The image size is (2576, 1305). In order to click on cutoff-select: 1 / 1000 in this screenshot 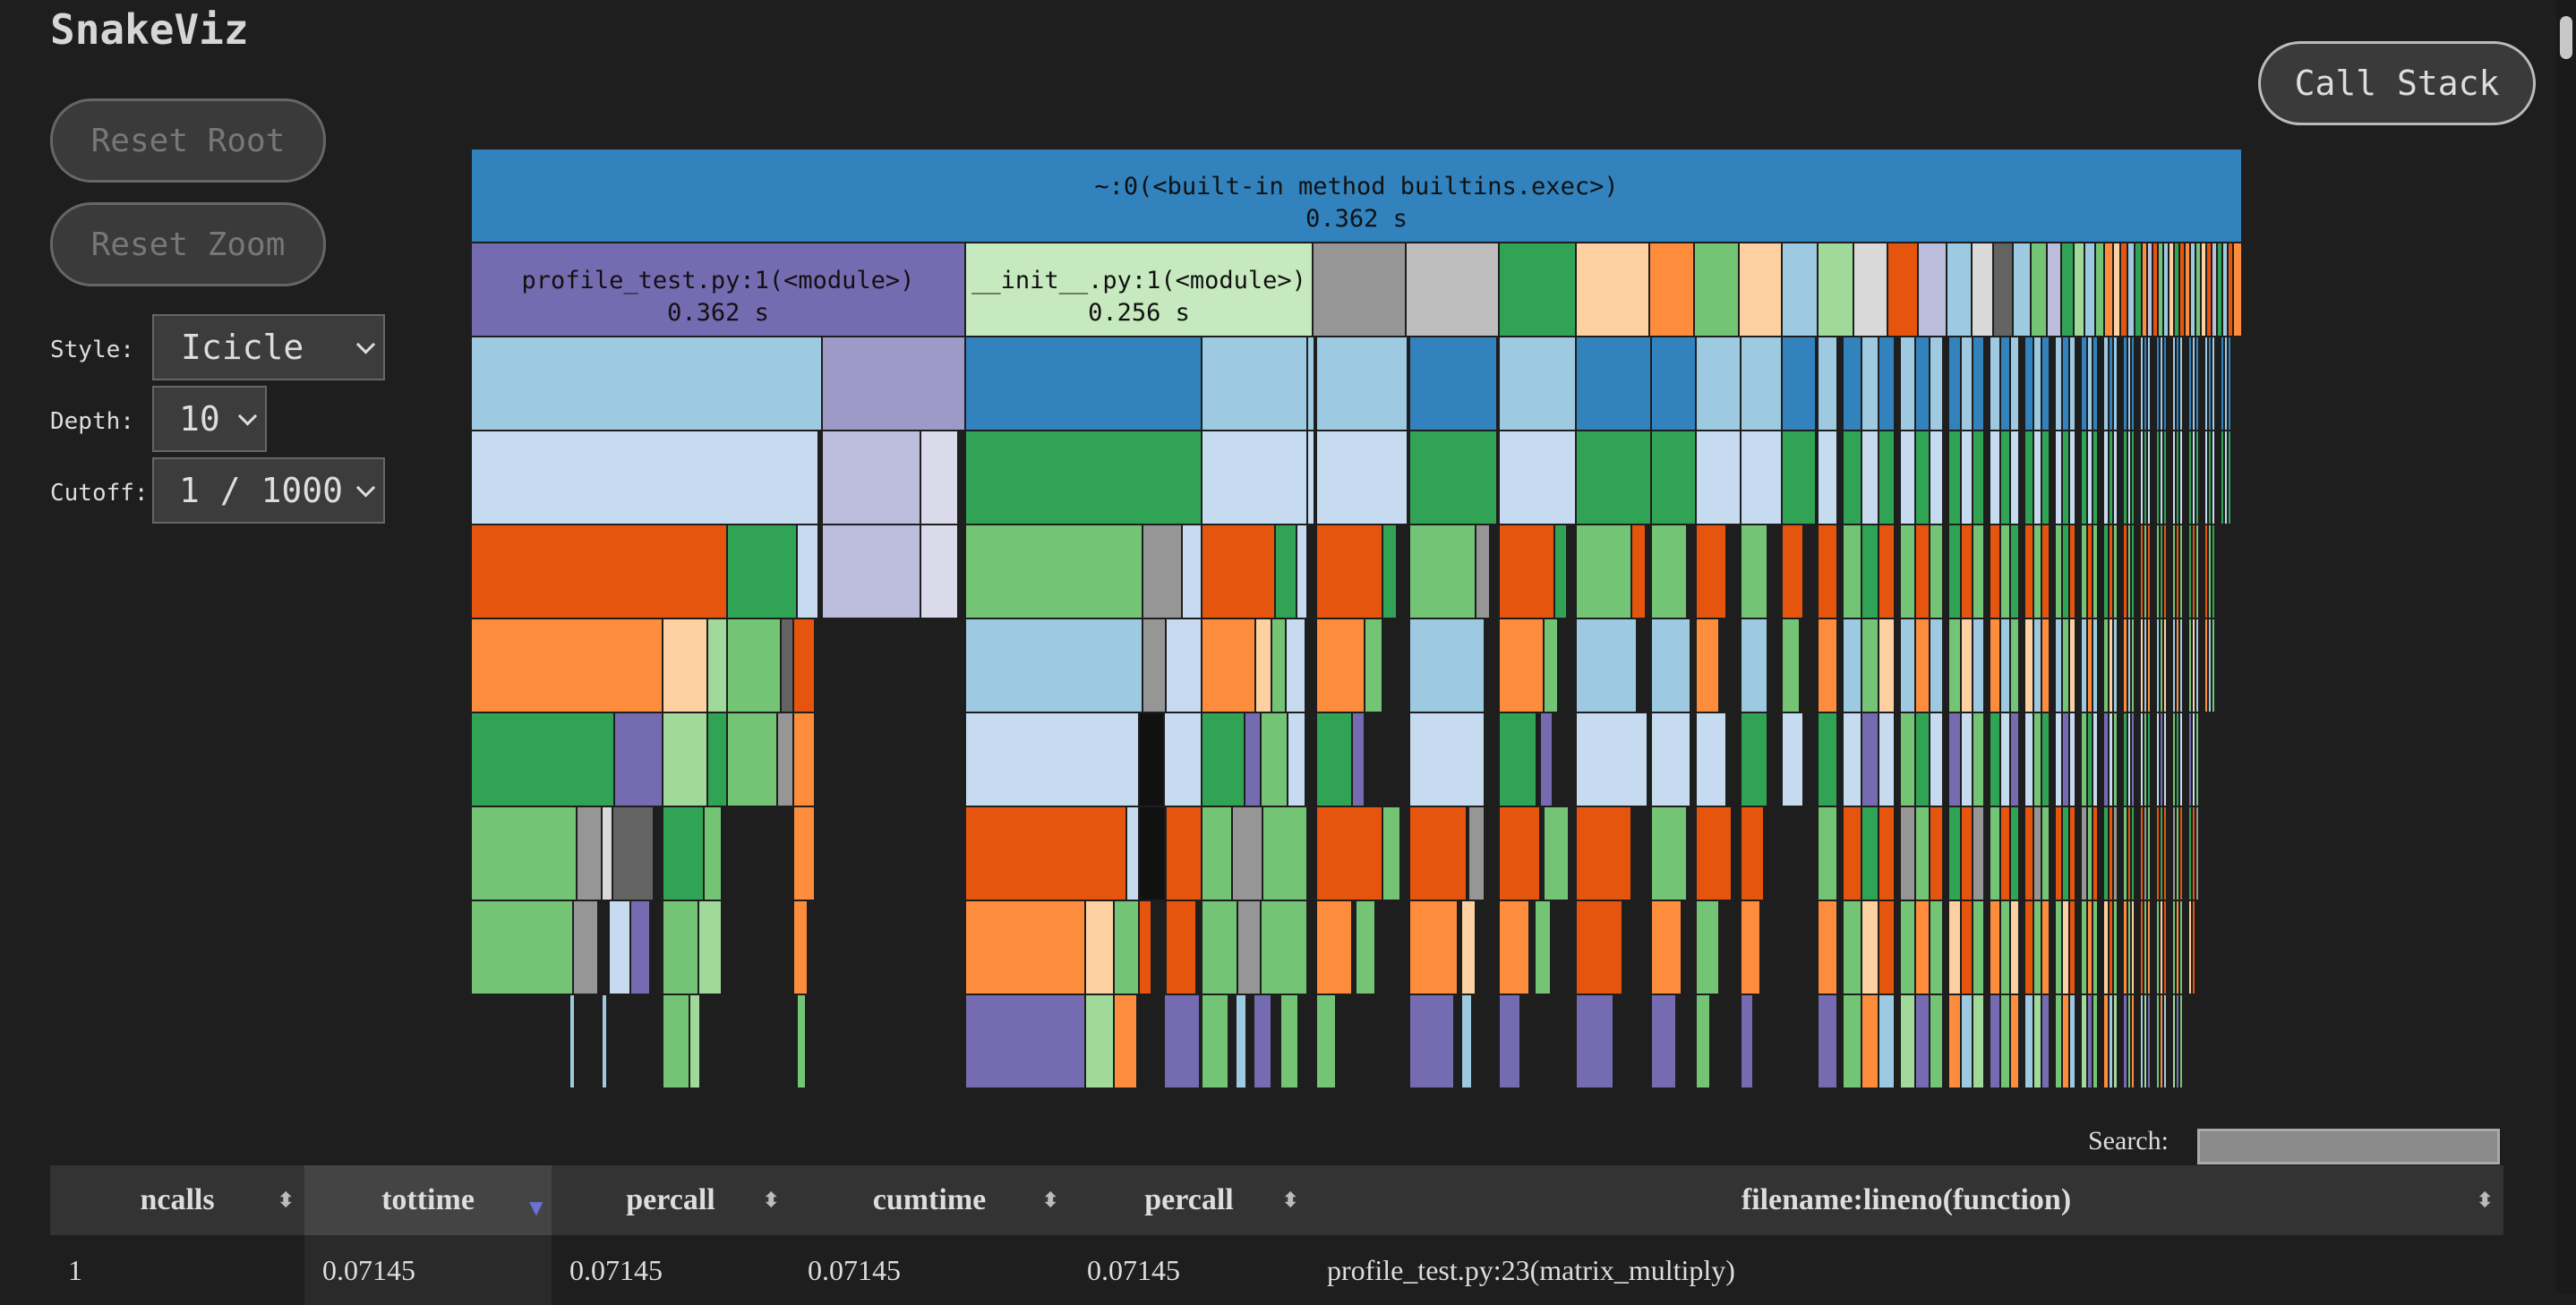, I will do `click(268, 490)`.